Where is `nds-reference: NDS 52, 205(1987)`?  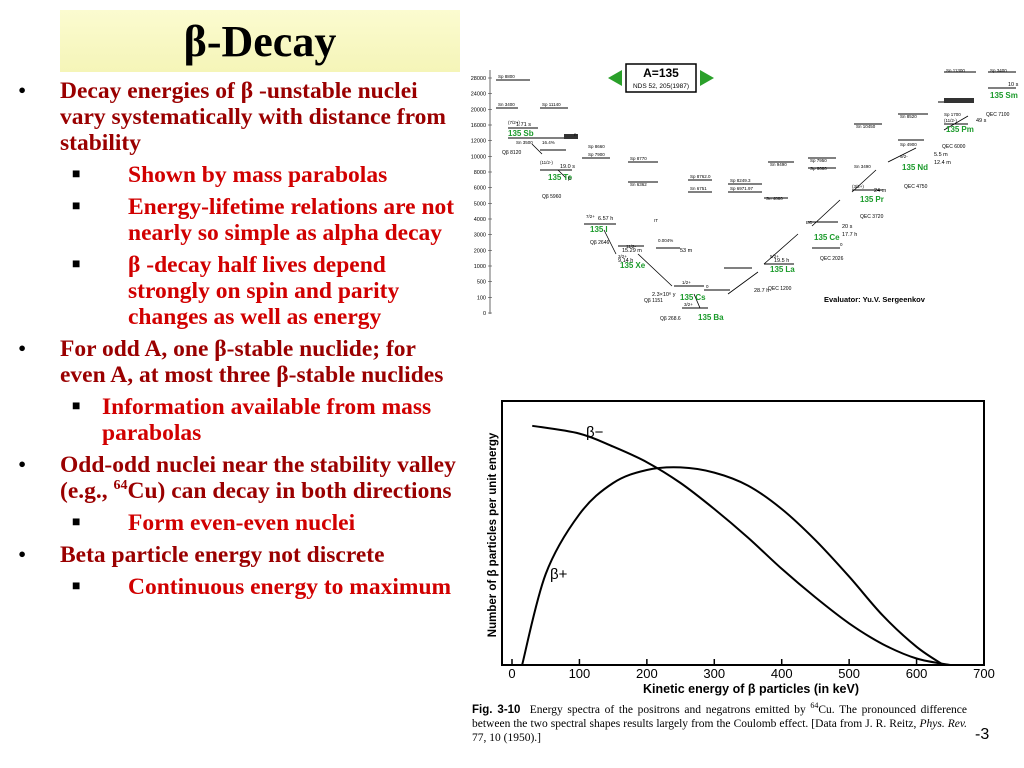 nds-reference: NDS 52, 205(1987) is located at coordinates (661, 86).